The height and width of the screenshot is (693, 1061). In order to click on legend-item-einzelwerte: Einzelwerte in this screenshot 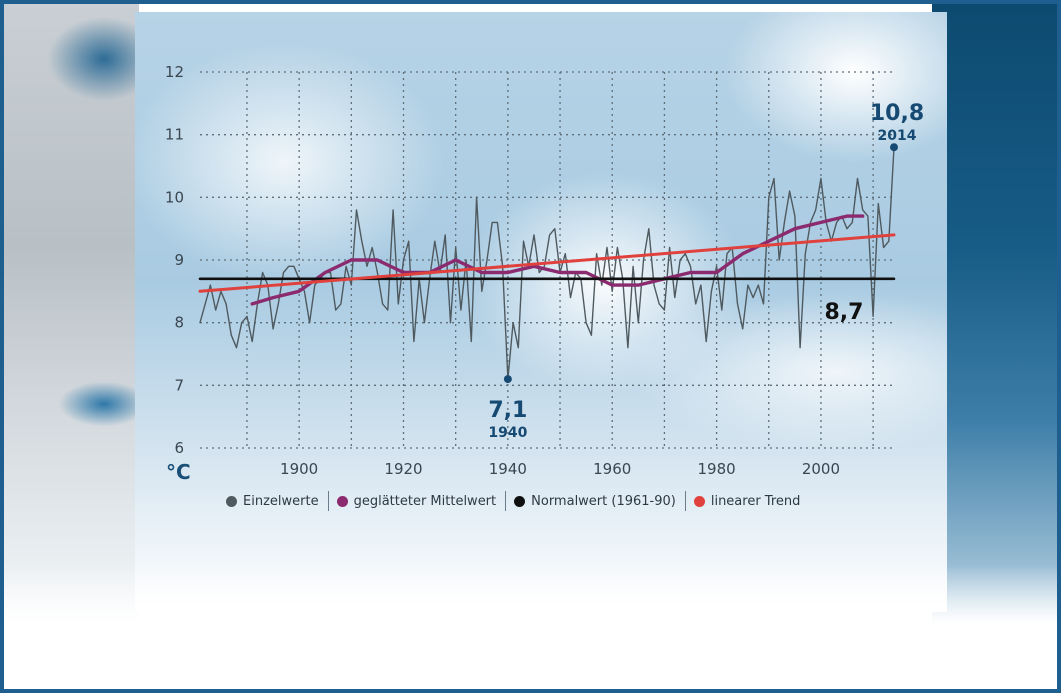, I will do `click(272, 501)`.